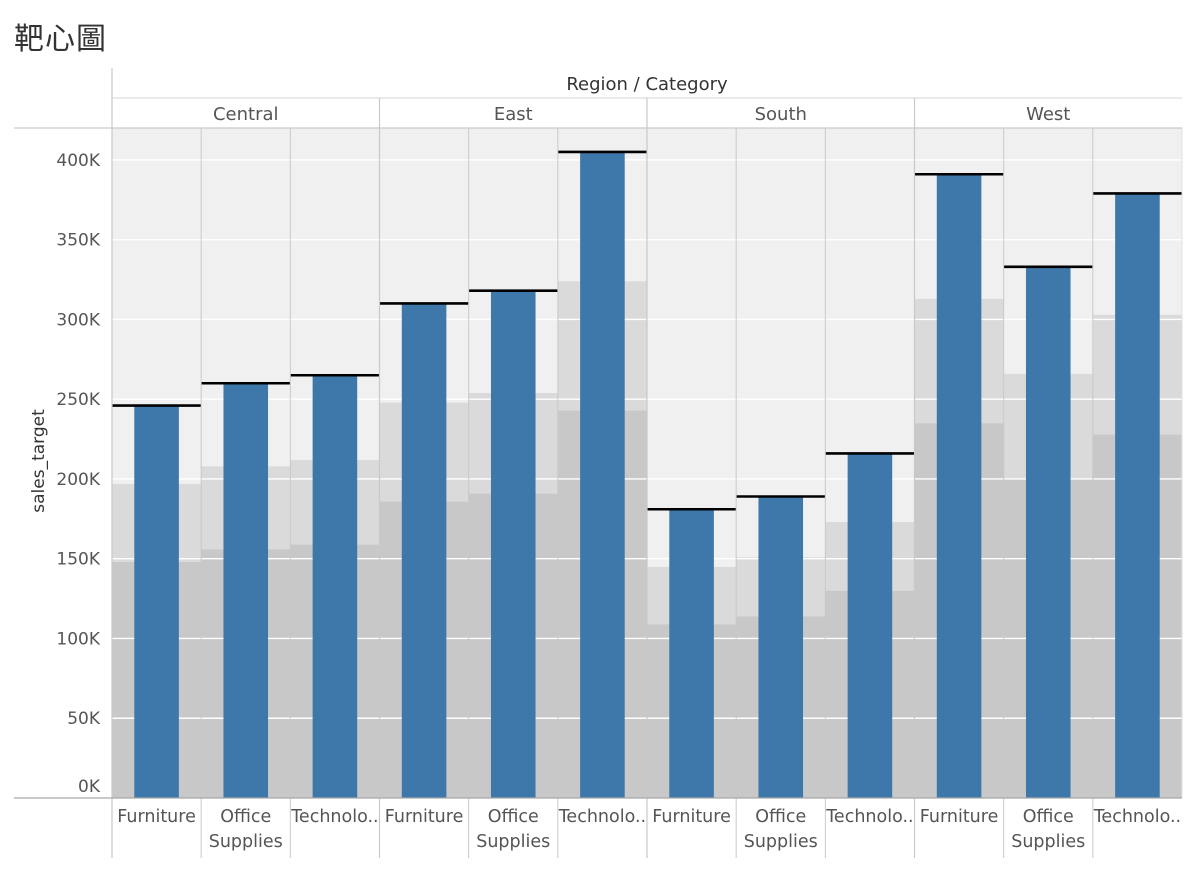  Describe the element at coordinates (647, 84) in the screenshot. I see `header-title: Region / Category` at that location.